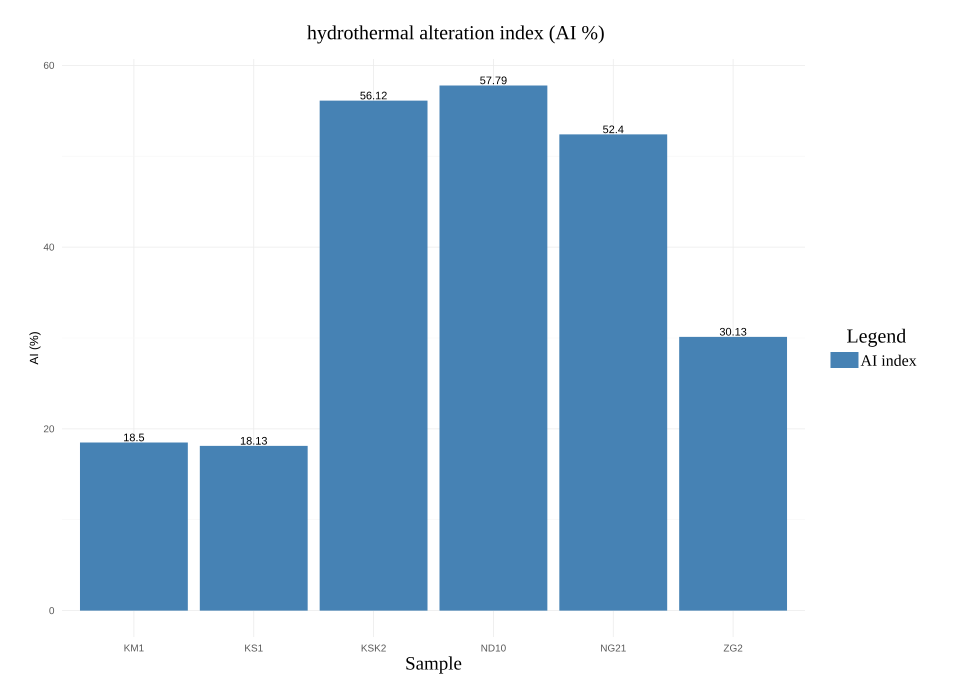  Describe the element at coordinates (134, 648) in the screenshot. I see `x-tick-label: KM1` at that location.